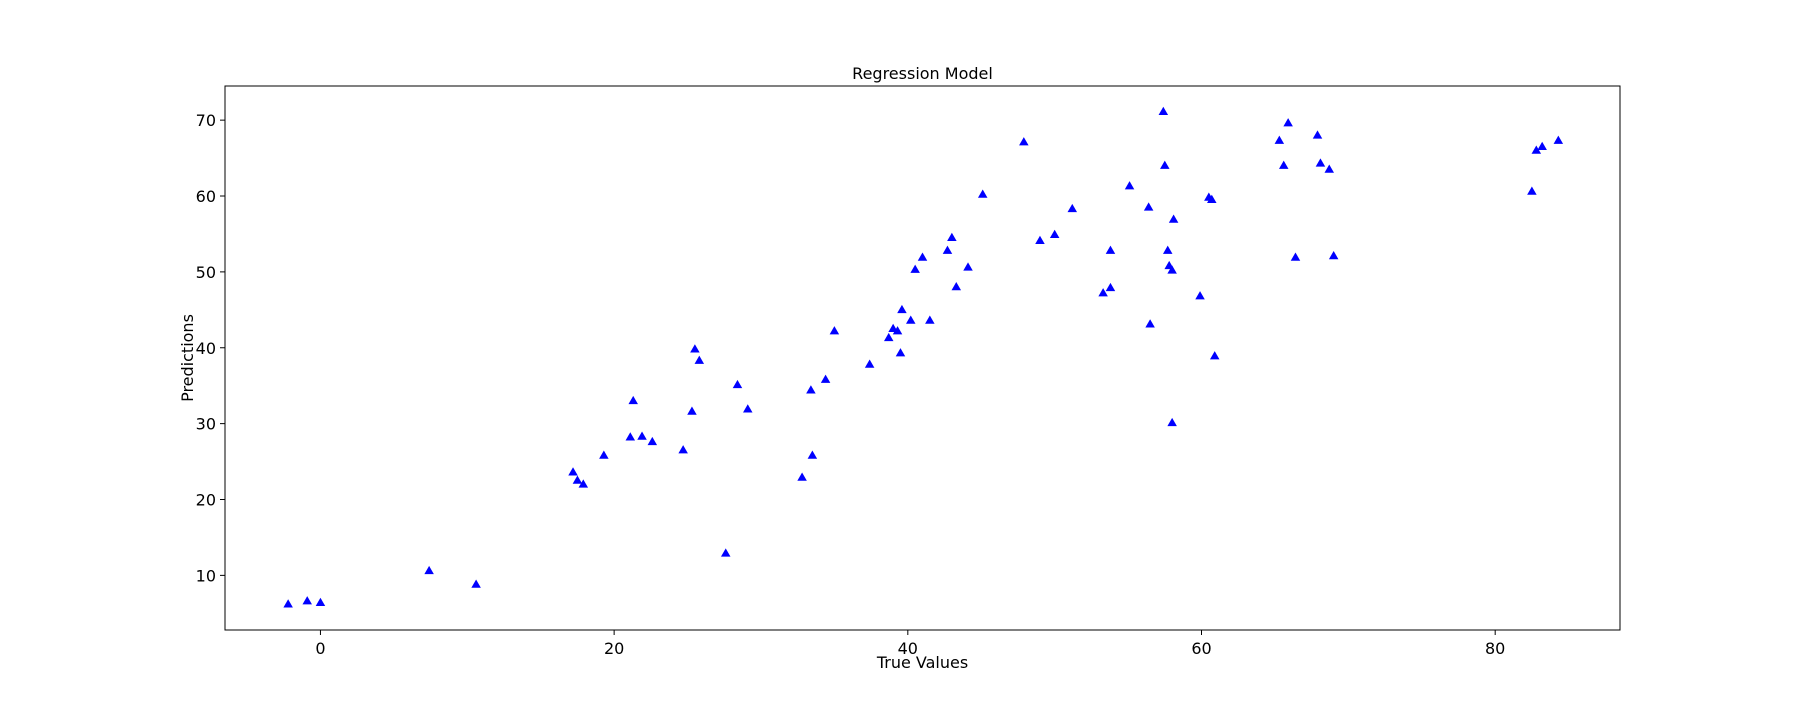 This screenshot has height=720, width=1800. What do you see at coordinates (206, 272) in the screenshot?
I see `y-tick-label: 50` at bounding box center [206, 272].